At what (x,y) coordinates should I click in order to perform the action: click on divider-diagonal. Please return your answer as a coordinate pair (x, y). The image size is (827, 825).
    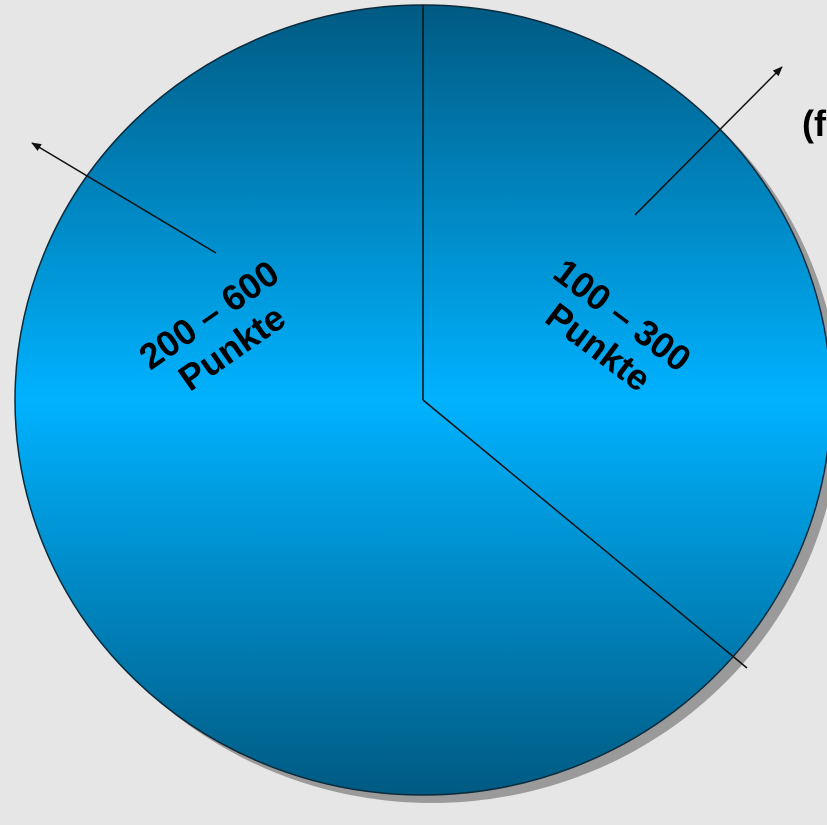
    Looking at the image, I should click on (585, 534).